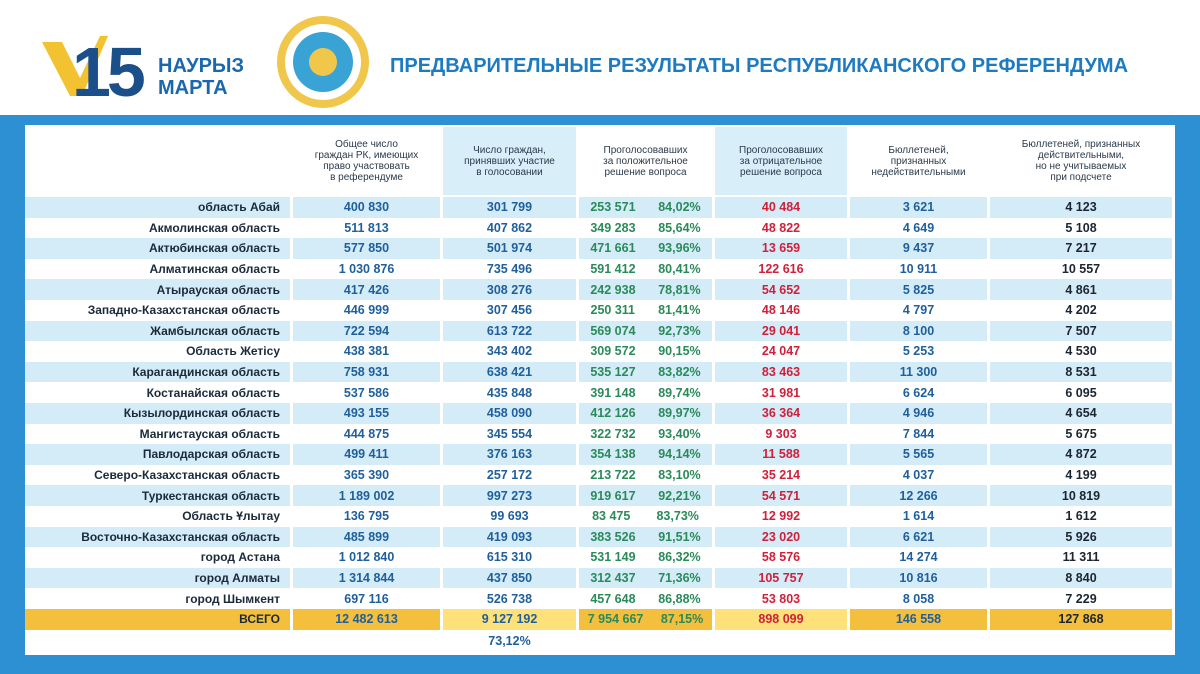  I want to click on table-cell: 4 202, so click(1082, 310).